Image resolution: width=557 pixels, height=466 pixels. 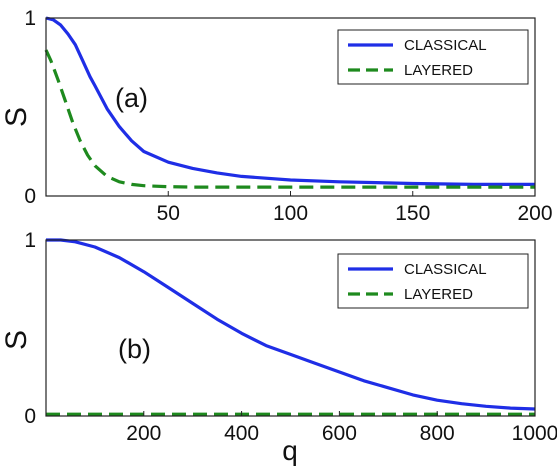 I want to click on x-tick-label: 100, so click(x=290, y=213).